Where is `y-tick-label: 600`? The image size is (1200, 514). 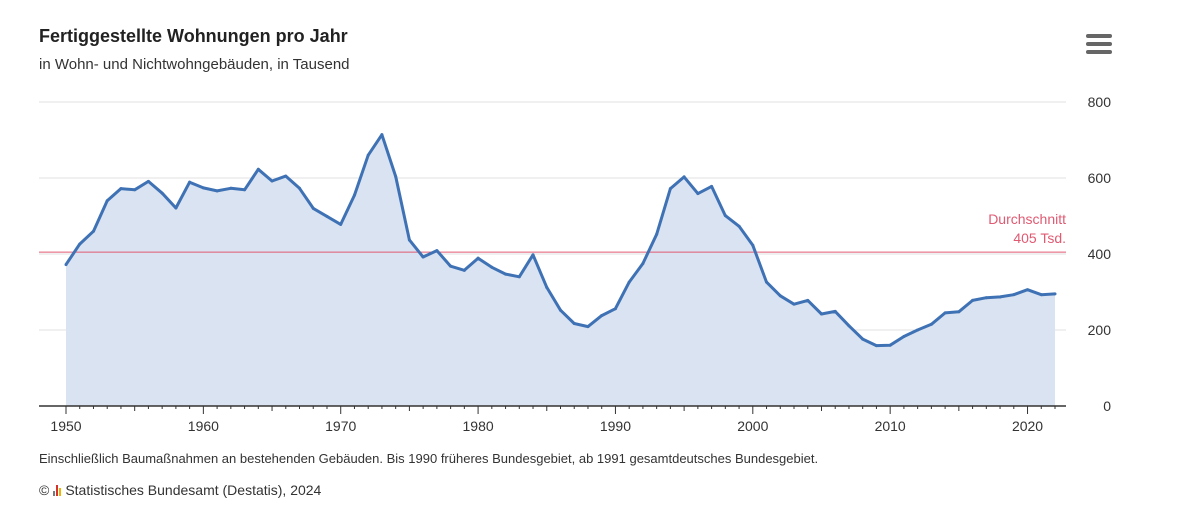
y-tick-label: 600 is located at coordinates (1100, 178).